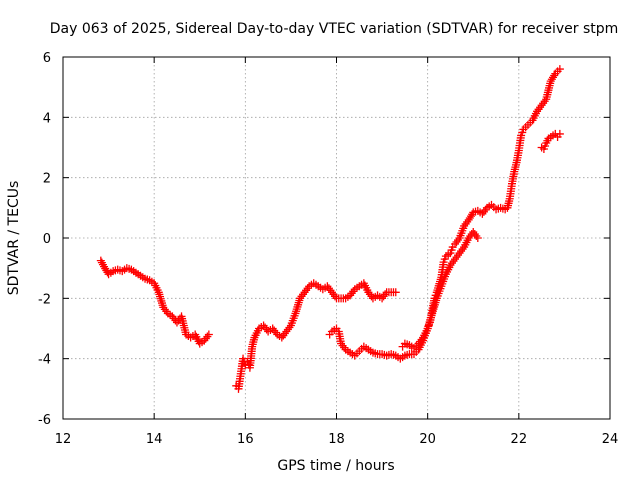 This screenshot has width=640, height=480. What do you see at coordinates (47, 58) in the screenshot?
I see `y-tick-label: 6` at bounding box center [47, 58].